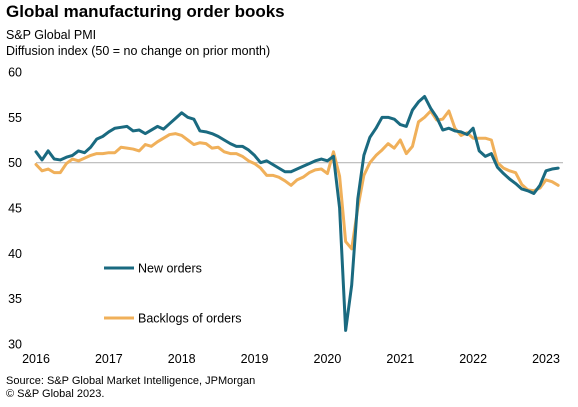  I want to click on x-tick-label: 2017, so click(109, 359).